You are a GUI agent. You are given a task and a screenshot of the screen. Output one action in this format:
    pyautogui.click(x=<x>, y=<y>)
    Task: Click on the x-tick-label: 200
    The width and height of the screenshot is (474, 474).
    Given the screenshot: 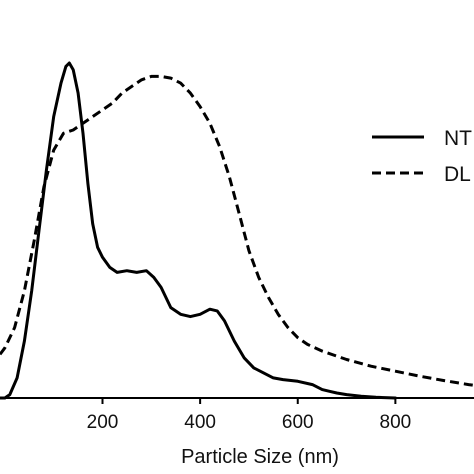 What is the action you would take?
    pyautogui.click(x=103, y=422)
    